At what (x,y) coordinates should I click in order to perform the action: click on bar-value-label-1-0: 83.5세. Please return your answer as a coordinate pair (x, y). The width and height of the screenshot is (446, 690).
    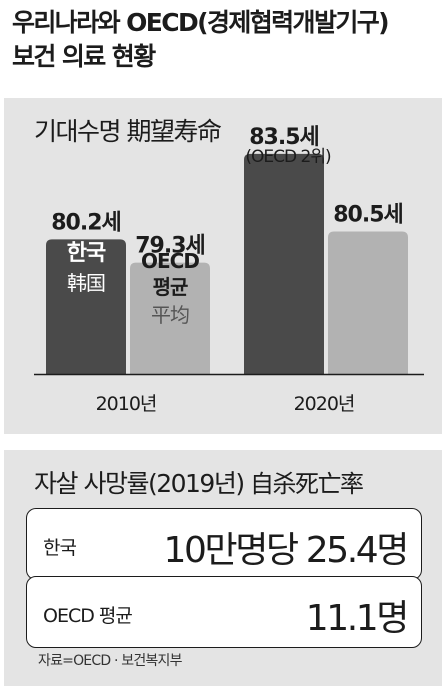
    Looking at the image, I should click on (284, 137).